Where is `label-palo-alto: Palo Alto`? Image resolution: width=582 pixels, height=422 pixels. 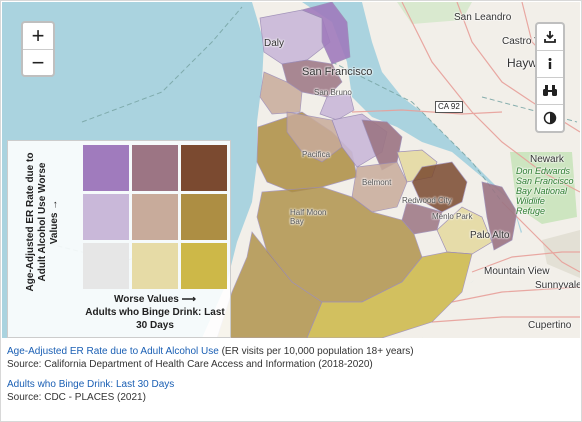 label-palo-alto: Palo Alto is located at coordinates (490, 235).